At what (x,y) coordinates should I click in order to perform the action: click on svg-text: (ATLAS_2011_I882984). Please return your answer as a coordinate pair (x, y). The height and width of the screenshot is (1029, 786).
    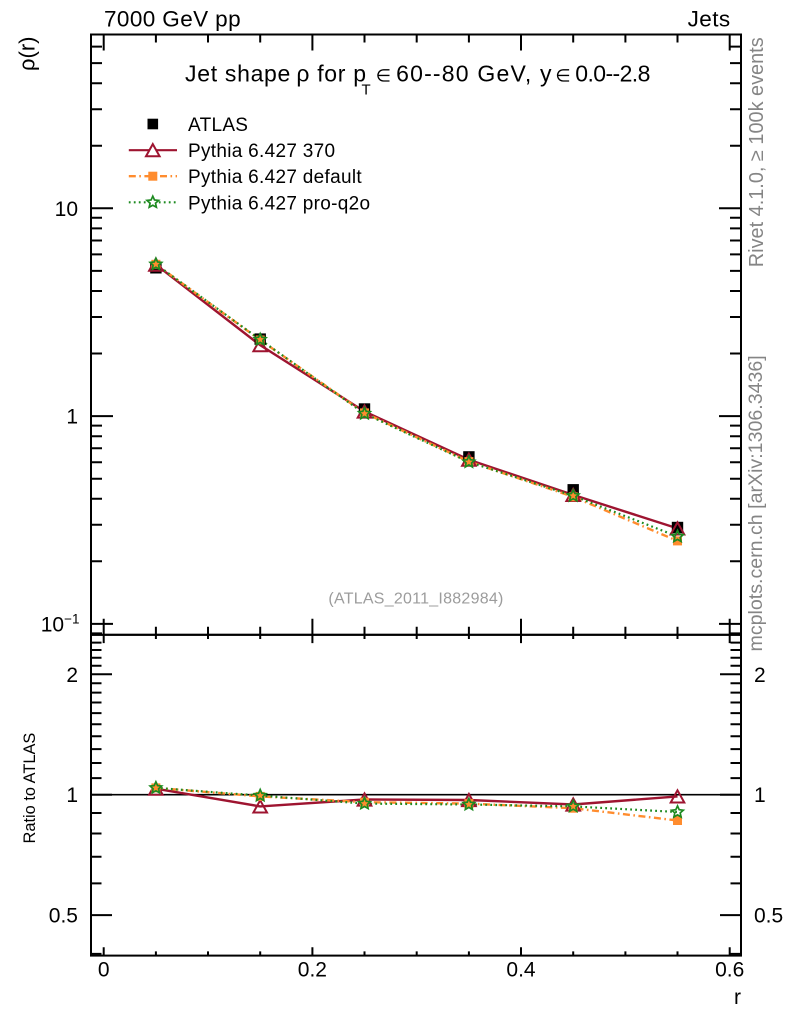
    Looking at the image, I should click on (415, 598).